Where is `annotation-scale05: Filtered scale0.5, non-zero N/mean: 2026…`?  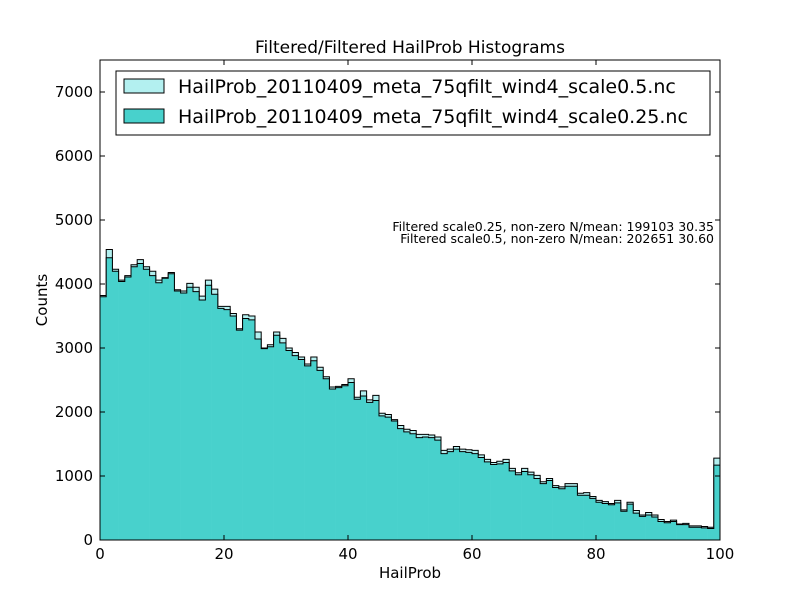
annotation-scale05: Filtered scale0.5, non-zero N/mean: 2026… is located at coordinates (557, 238).